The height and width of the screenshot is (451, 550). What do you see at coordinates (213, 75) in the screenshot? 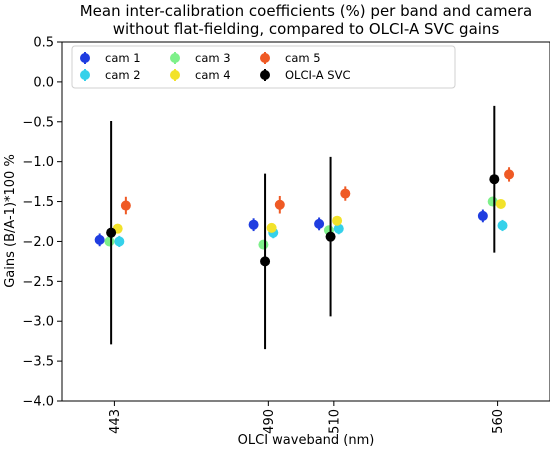
I see `legend-label: cam 4` at bounding box center [213, 75].